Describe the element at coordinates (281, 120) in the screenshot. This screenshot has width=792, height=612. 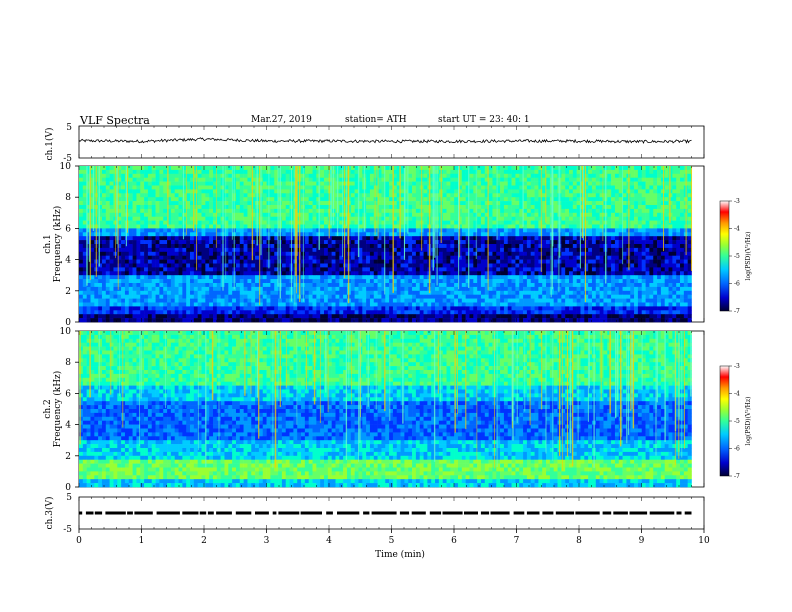
I see `date-label: Mar.27, 2019` at that location.